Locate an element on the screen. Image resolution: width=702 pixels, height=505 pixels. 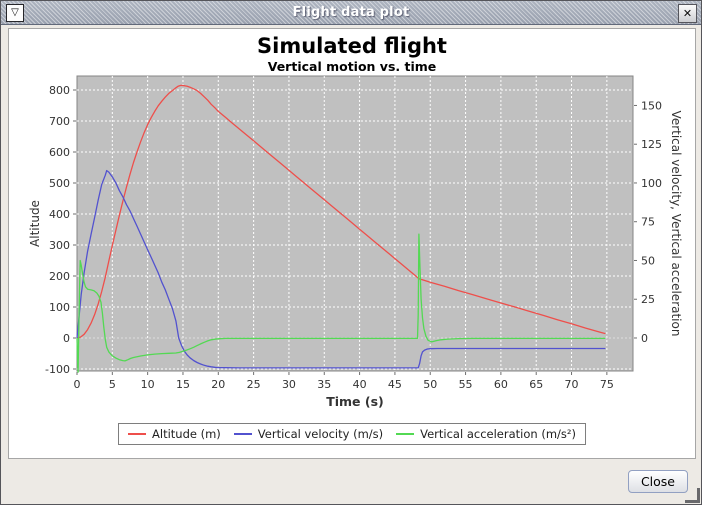
svg-text: 125 is located at coordinates (651, 144).